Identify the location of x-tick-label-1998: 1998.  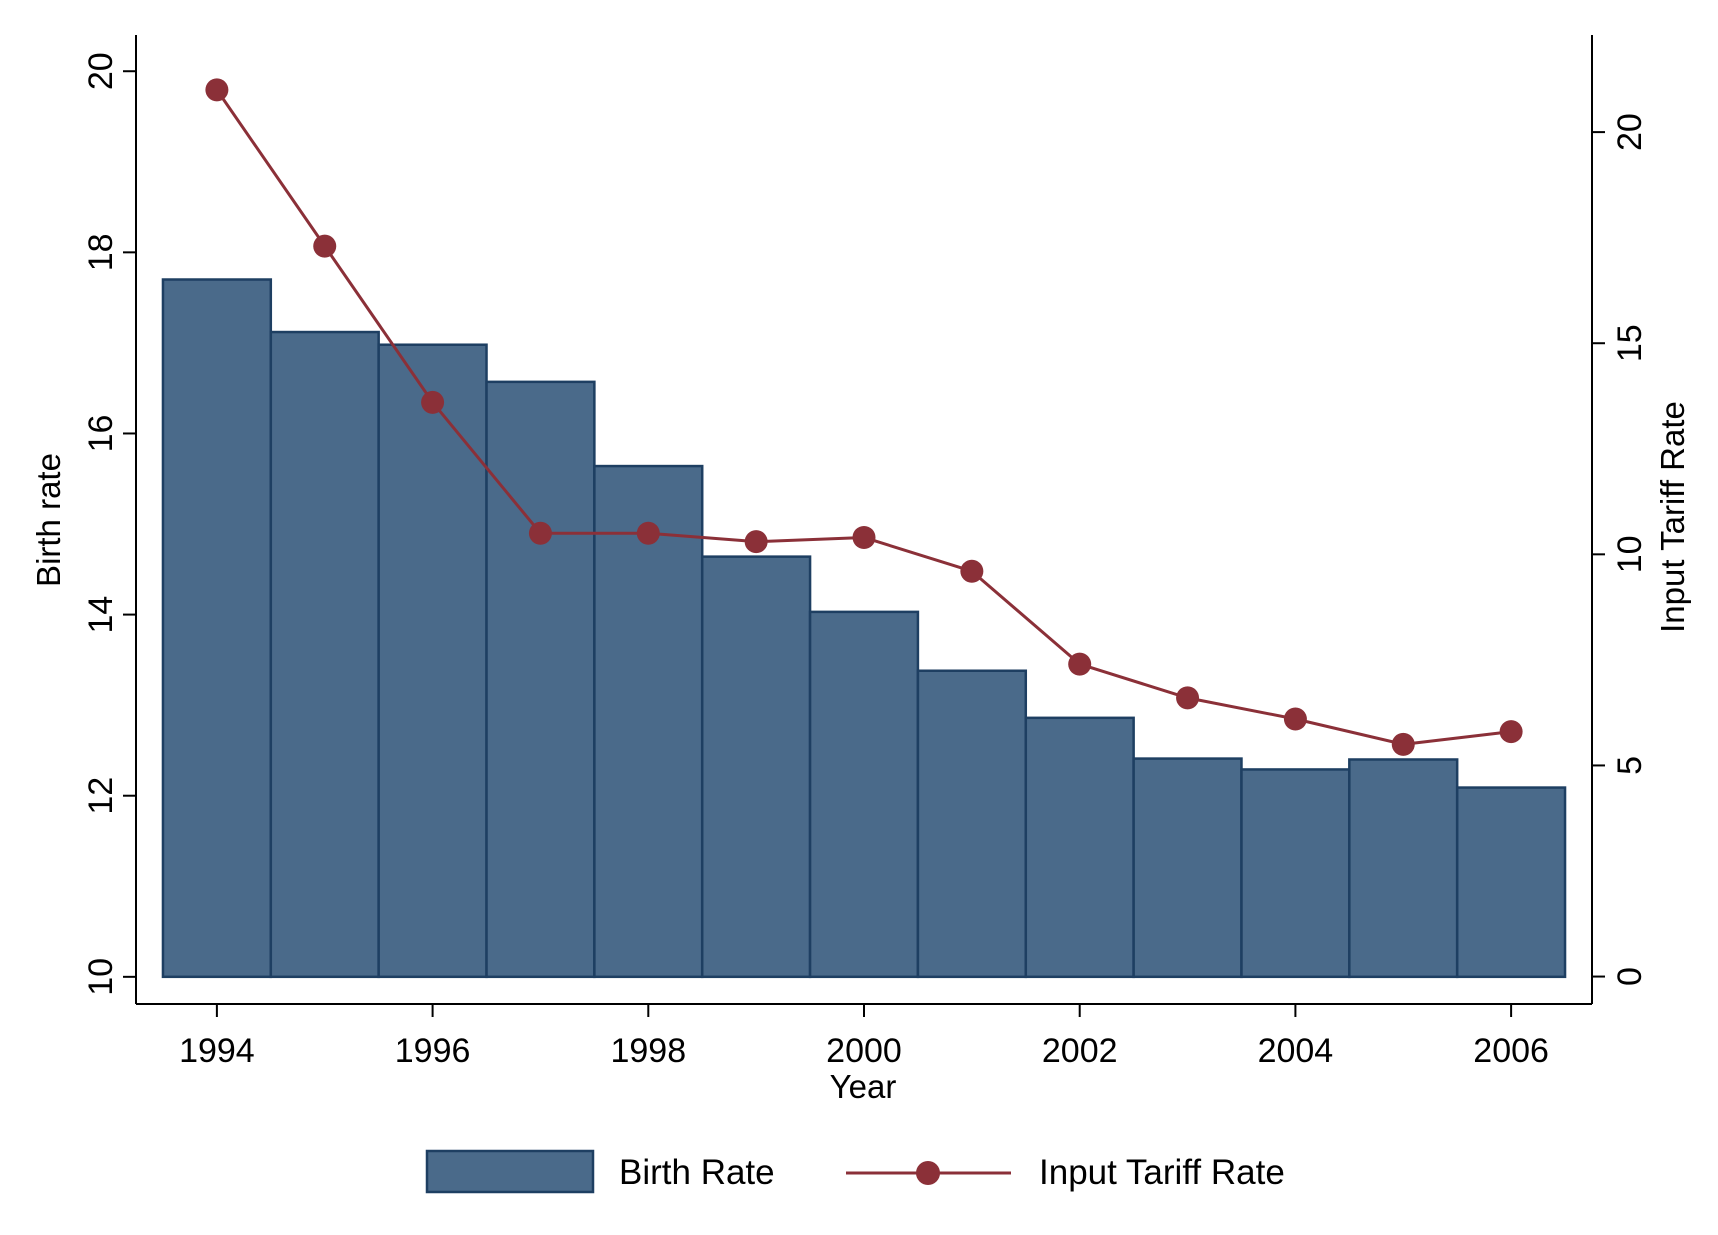
(648, 1051).